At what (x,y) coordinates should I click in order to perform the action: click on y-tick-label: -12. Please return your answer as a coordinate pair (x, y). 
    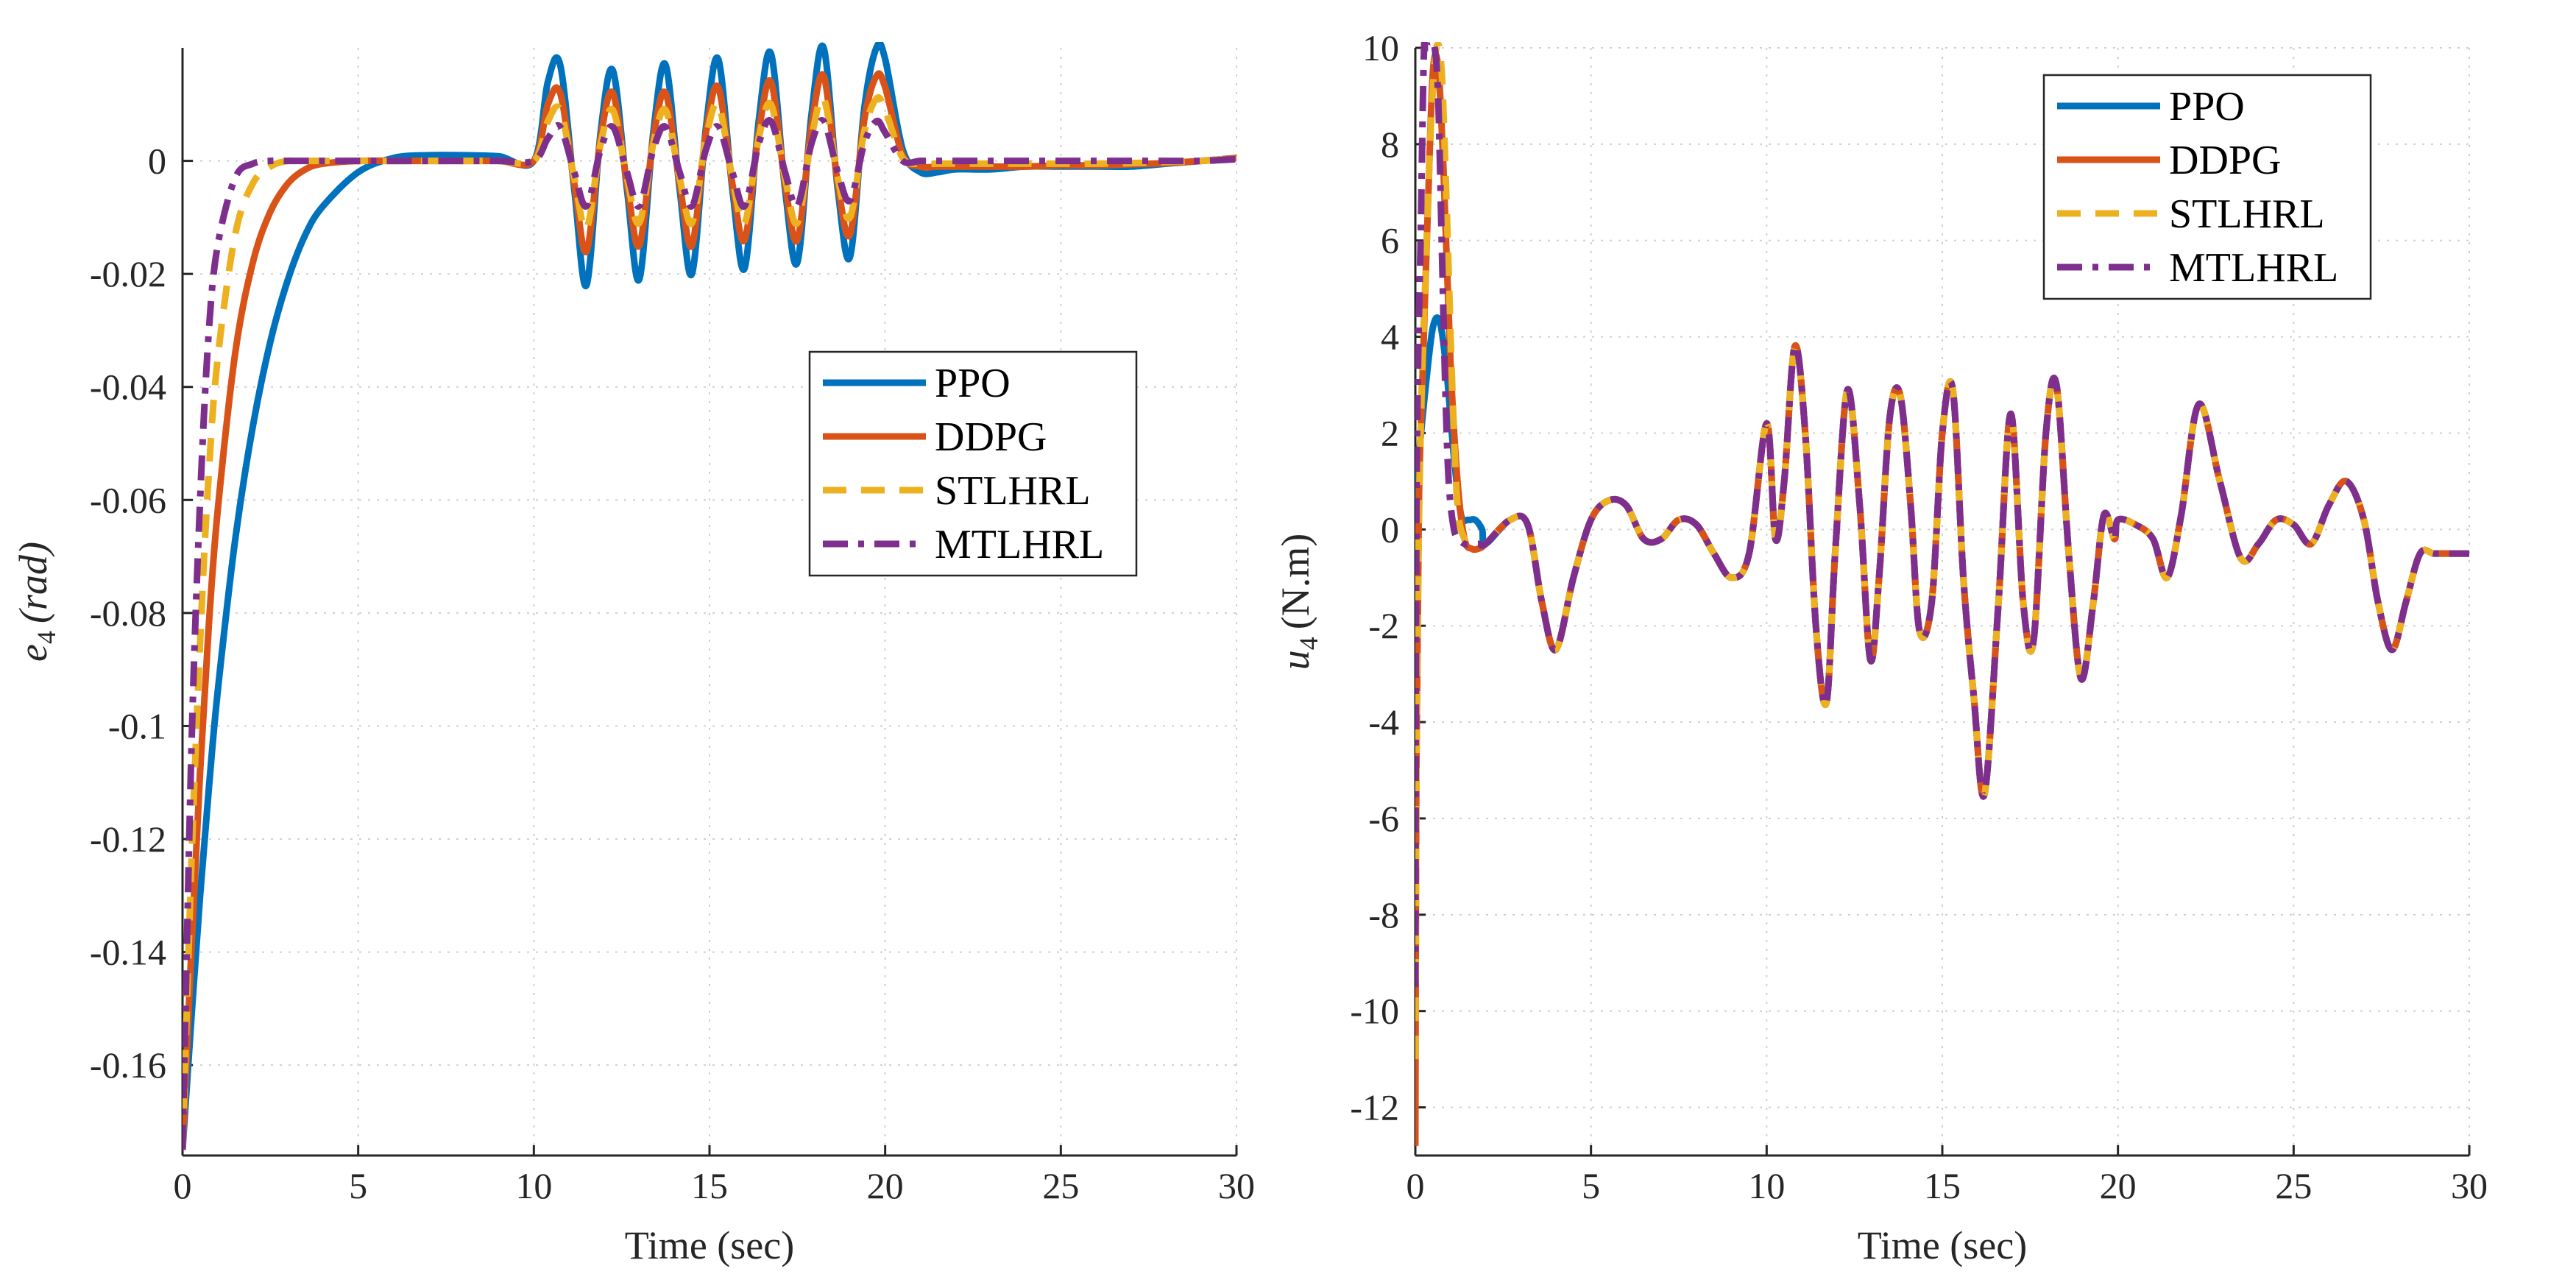
    Looking at the image, I should click on (1374, 1107).